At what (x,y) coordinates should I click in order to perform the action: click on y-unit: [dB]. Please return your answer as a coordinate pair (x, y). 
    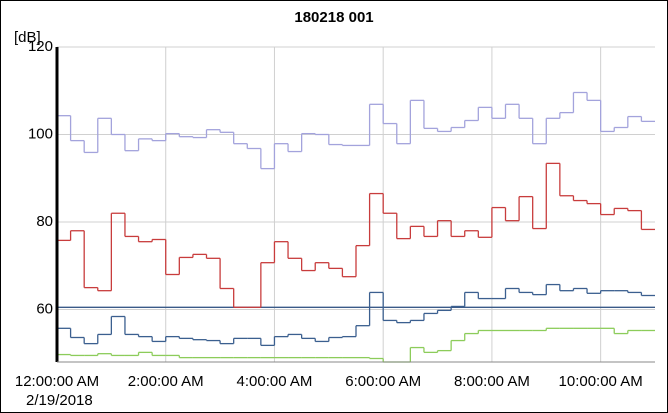
    Looking at the image, I should click on (27, 37).